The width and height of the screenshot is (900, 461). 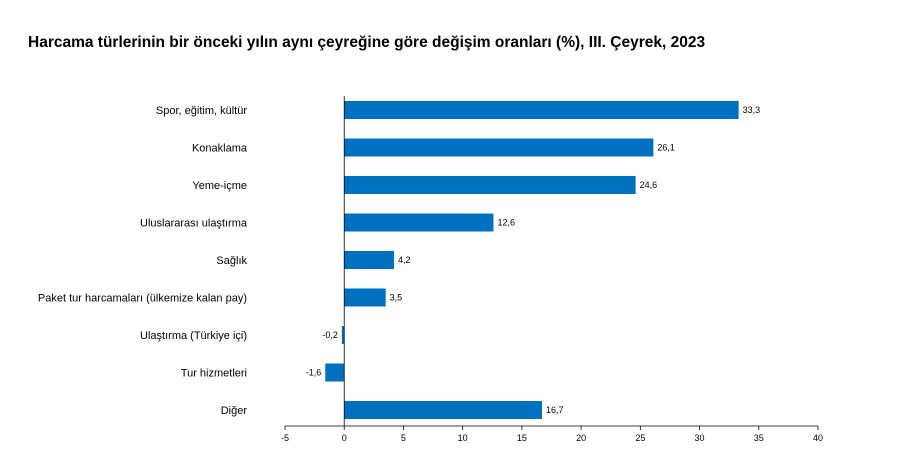 What do you see at coordinates (640, 438) in the screenshot?
I see `x-tick-label: 25` at bounding box center [640, 438].